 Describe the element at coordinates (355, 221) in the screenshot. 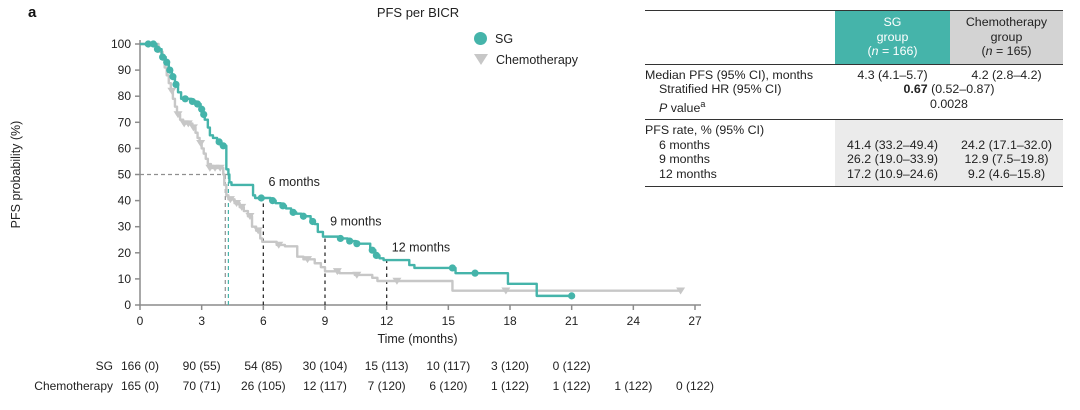

I see `svg-text: 9 months` at that location.